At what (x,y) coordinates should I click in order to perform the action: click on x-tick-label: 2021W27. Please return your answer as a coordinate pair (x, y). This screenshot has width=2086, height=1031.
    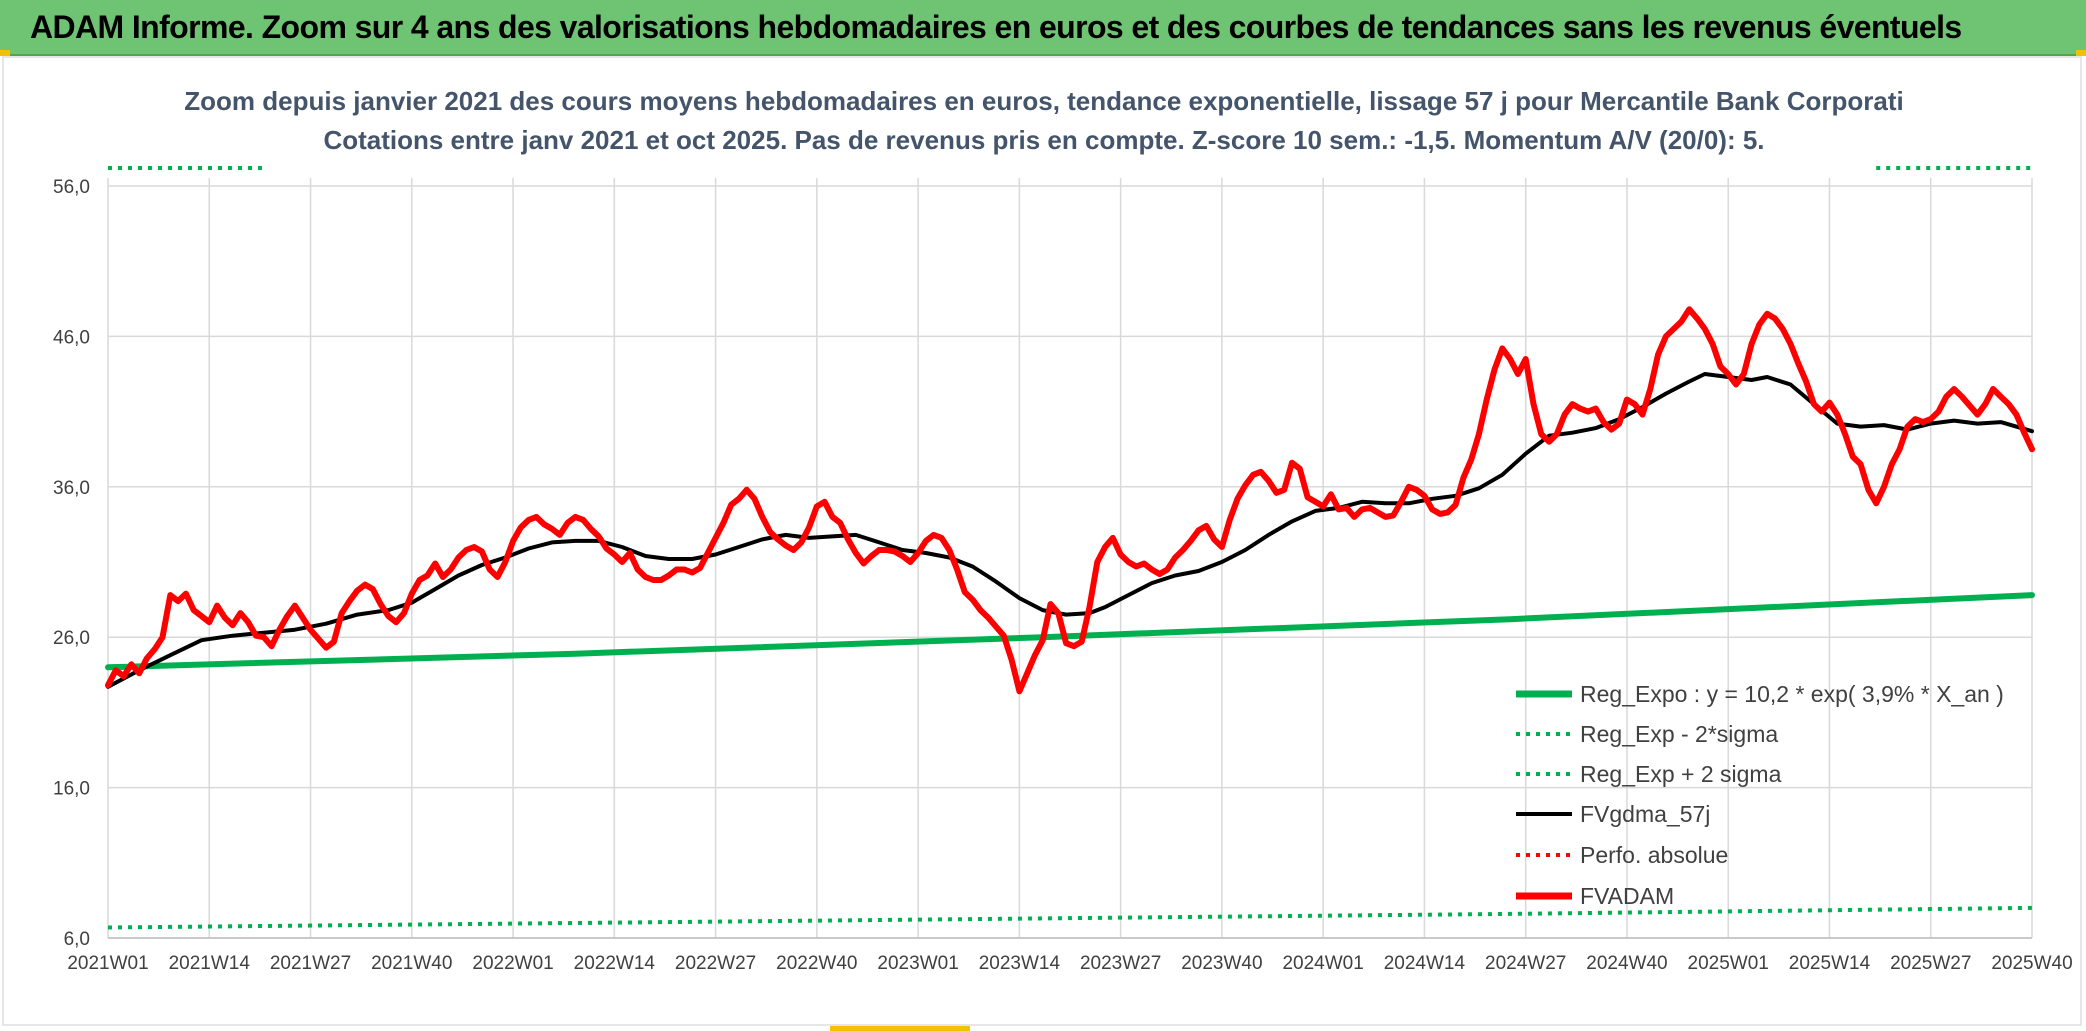
    Looking at the image, I should click on (310, 963).